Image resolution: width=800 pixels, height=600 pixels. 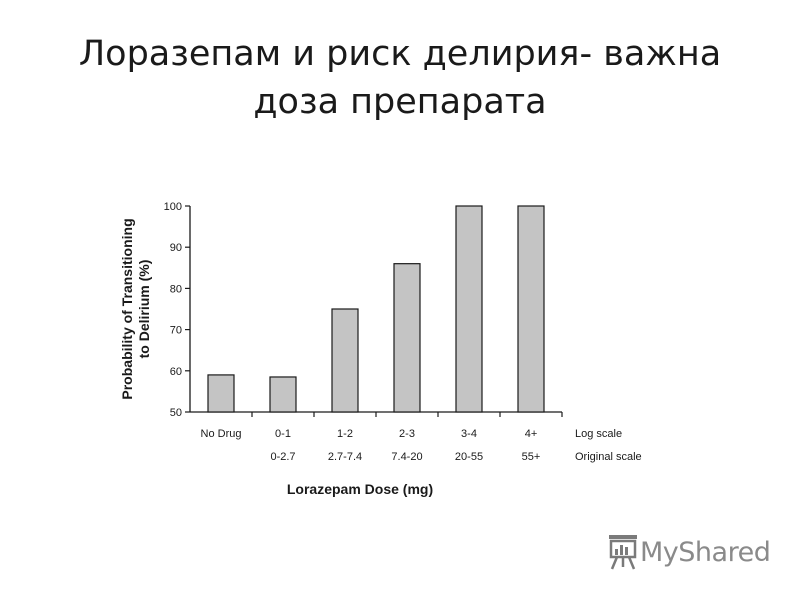 What do you see at coordinates (176, 248) in the screenshot?
I see `y-tick-label: 90` at bounding box center [176, 248].